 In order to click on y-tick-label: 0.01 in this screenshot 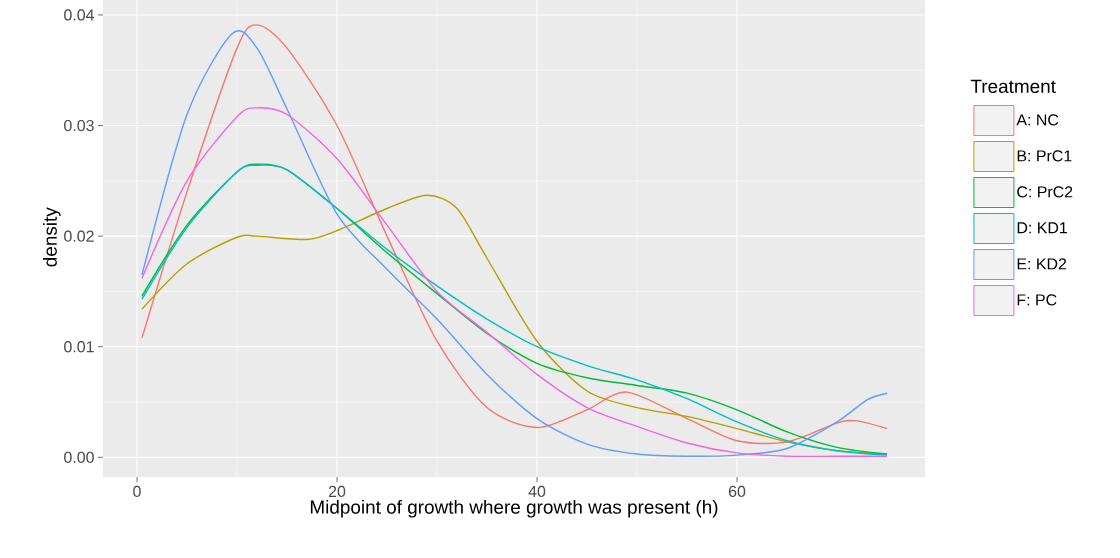, I will do `click(79, 347)`.